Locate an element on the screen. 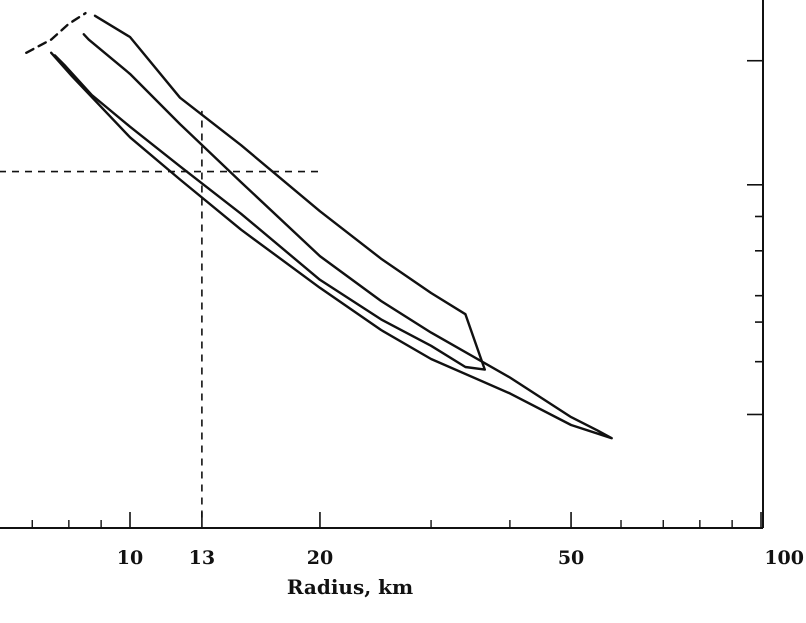  dashed-curve is located at coordinates (56, 32).